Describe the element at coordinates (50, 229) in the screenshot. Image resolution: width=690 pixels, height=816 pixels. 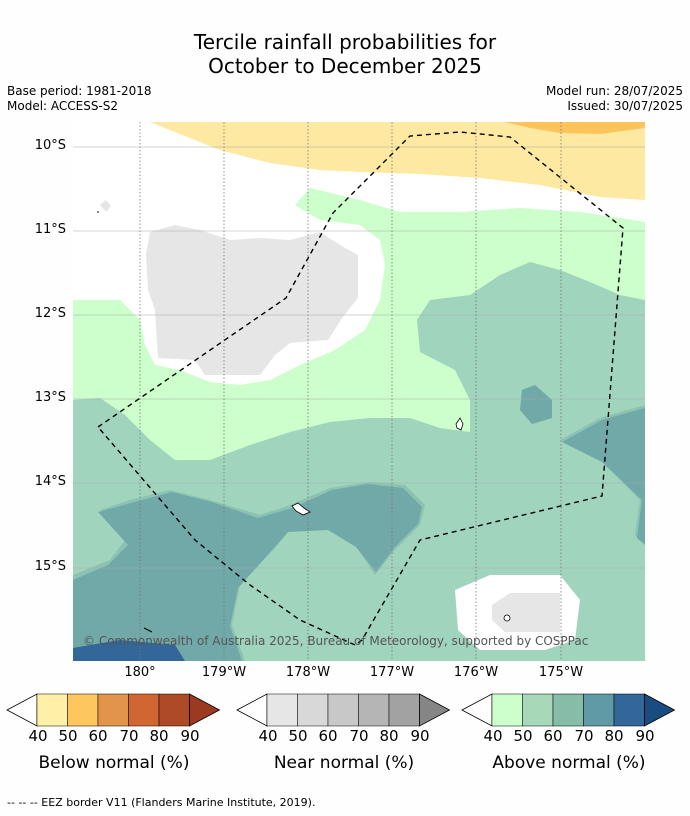
I see `lat-label: 11°S` at that location.